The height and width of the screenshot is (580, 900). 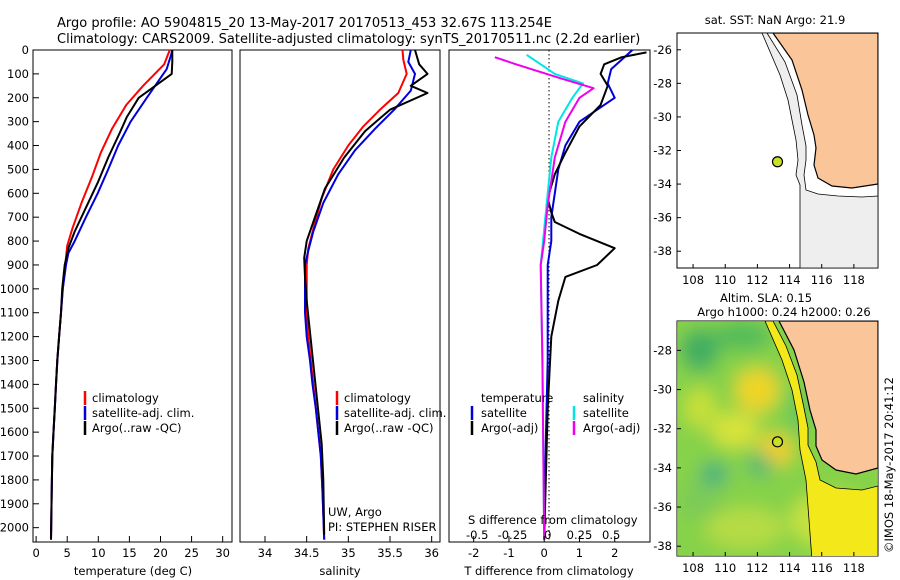 What do you see at coordinates (777, 162) in the screenshot?
I see `float-location-marker` at bounding box center [777, 162].